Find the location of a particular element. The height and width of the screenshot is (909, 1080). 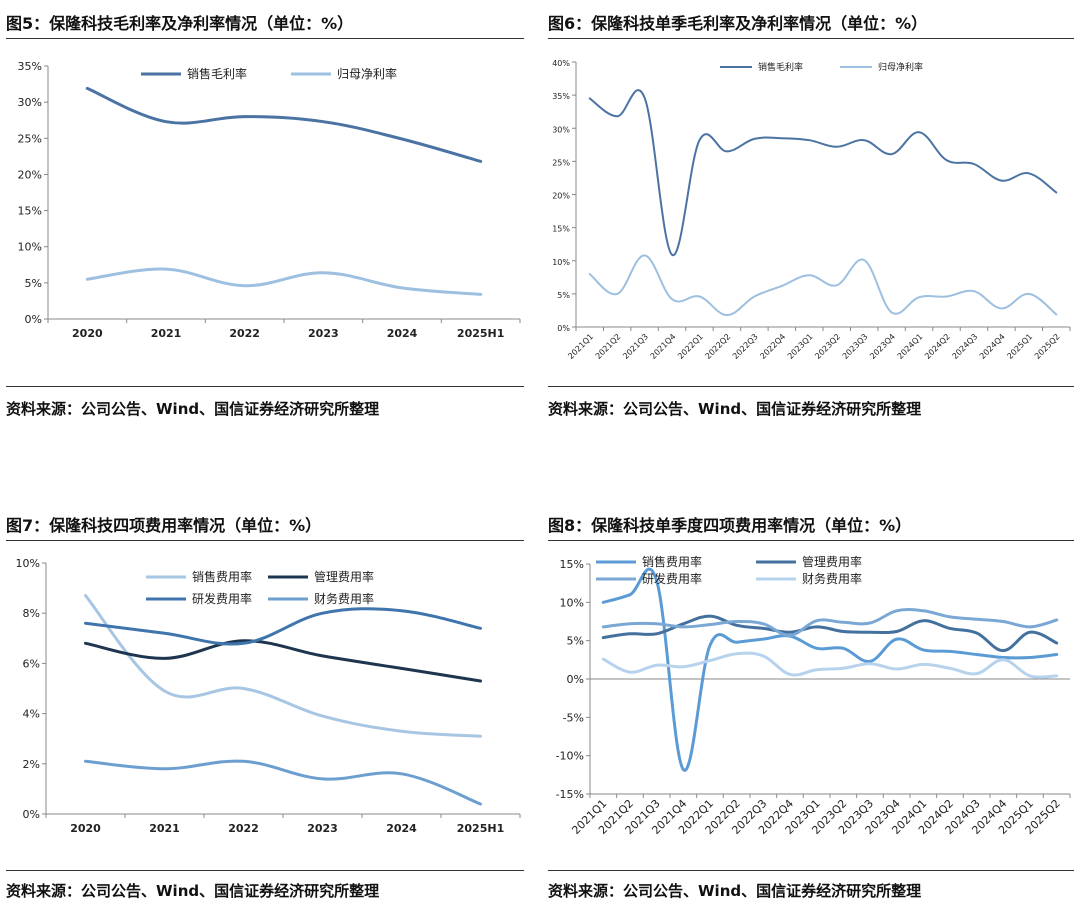

x-tick-label: 2023Q2 is located at coordinates (827, 346).